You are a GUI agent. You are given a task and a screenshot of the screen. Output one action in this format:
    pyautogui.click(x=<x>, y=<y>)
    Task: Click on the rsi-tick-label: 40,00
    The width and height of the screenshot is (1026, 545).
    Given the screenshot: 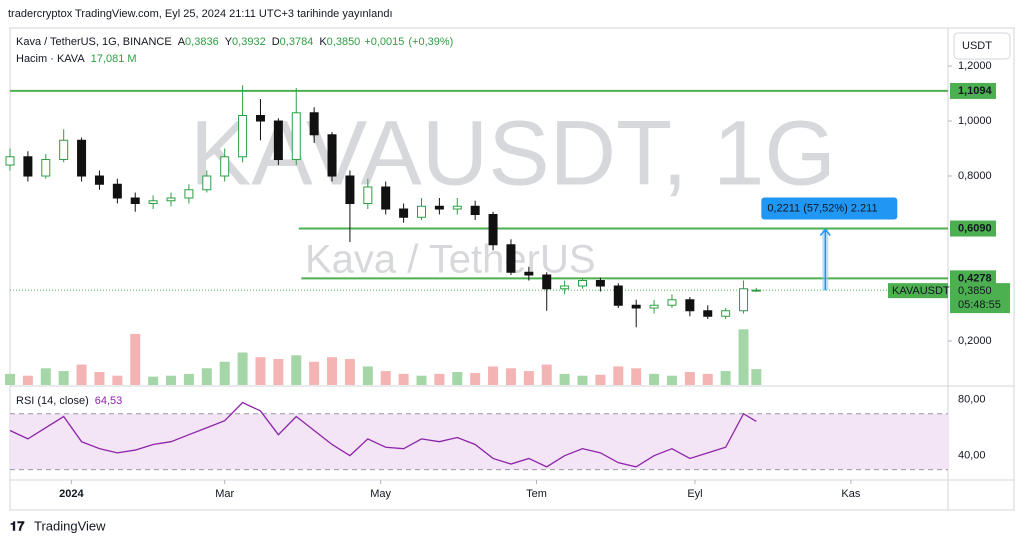 What is the action you would take?
    pyautogui.click(x=972, y=456)
    